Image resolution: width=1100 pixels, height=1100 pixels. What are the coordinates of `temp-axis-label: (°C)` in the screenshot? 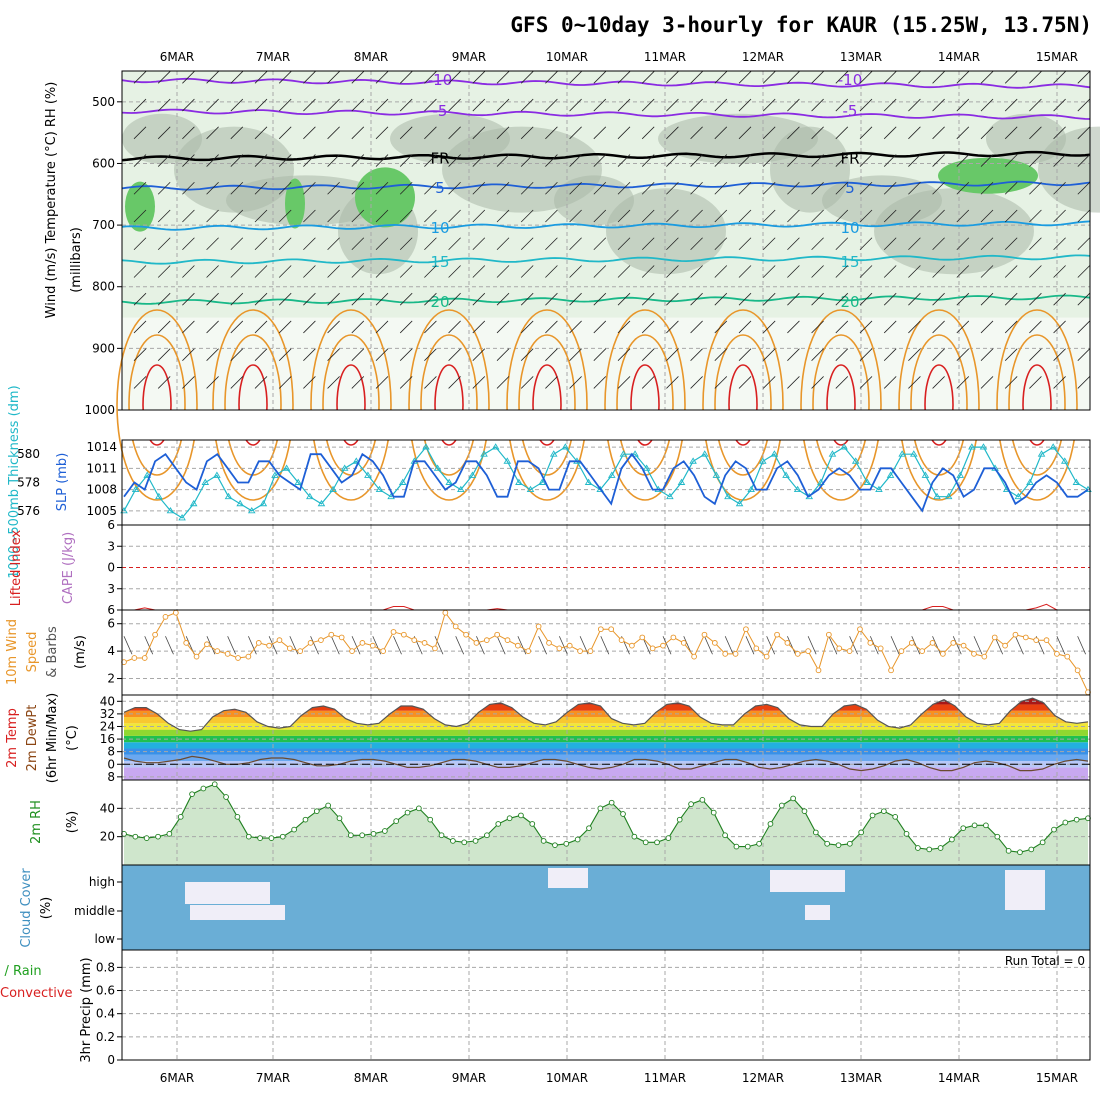 It's located at (72, 738).